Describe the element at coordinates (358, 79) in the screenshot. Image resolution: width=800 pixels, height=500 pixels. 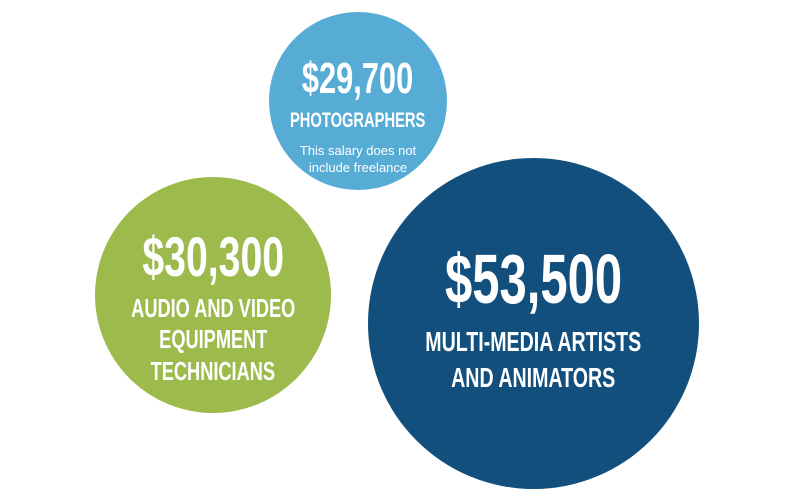
I see `photographers-salary: $29,700` at that location.